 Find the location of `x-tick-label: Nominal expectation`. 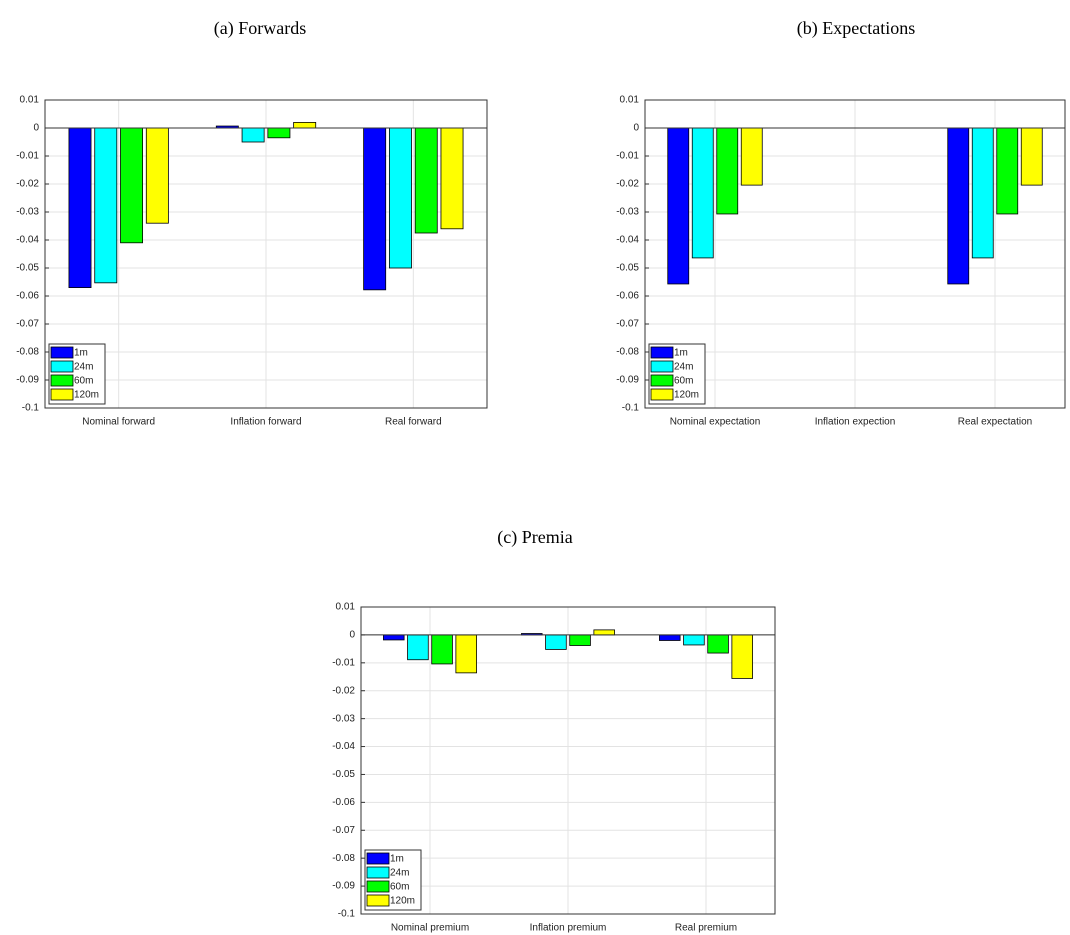

x-tick-label: Nominal expectation is located at coordinates (715, 422).